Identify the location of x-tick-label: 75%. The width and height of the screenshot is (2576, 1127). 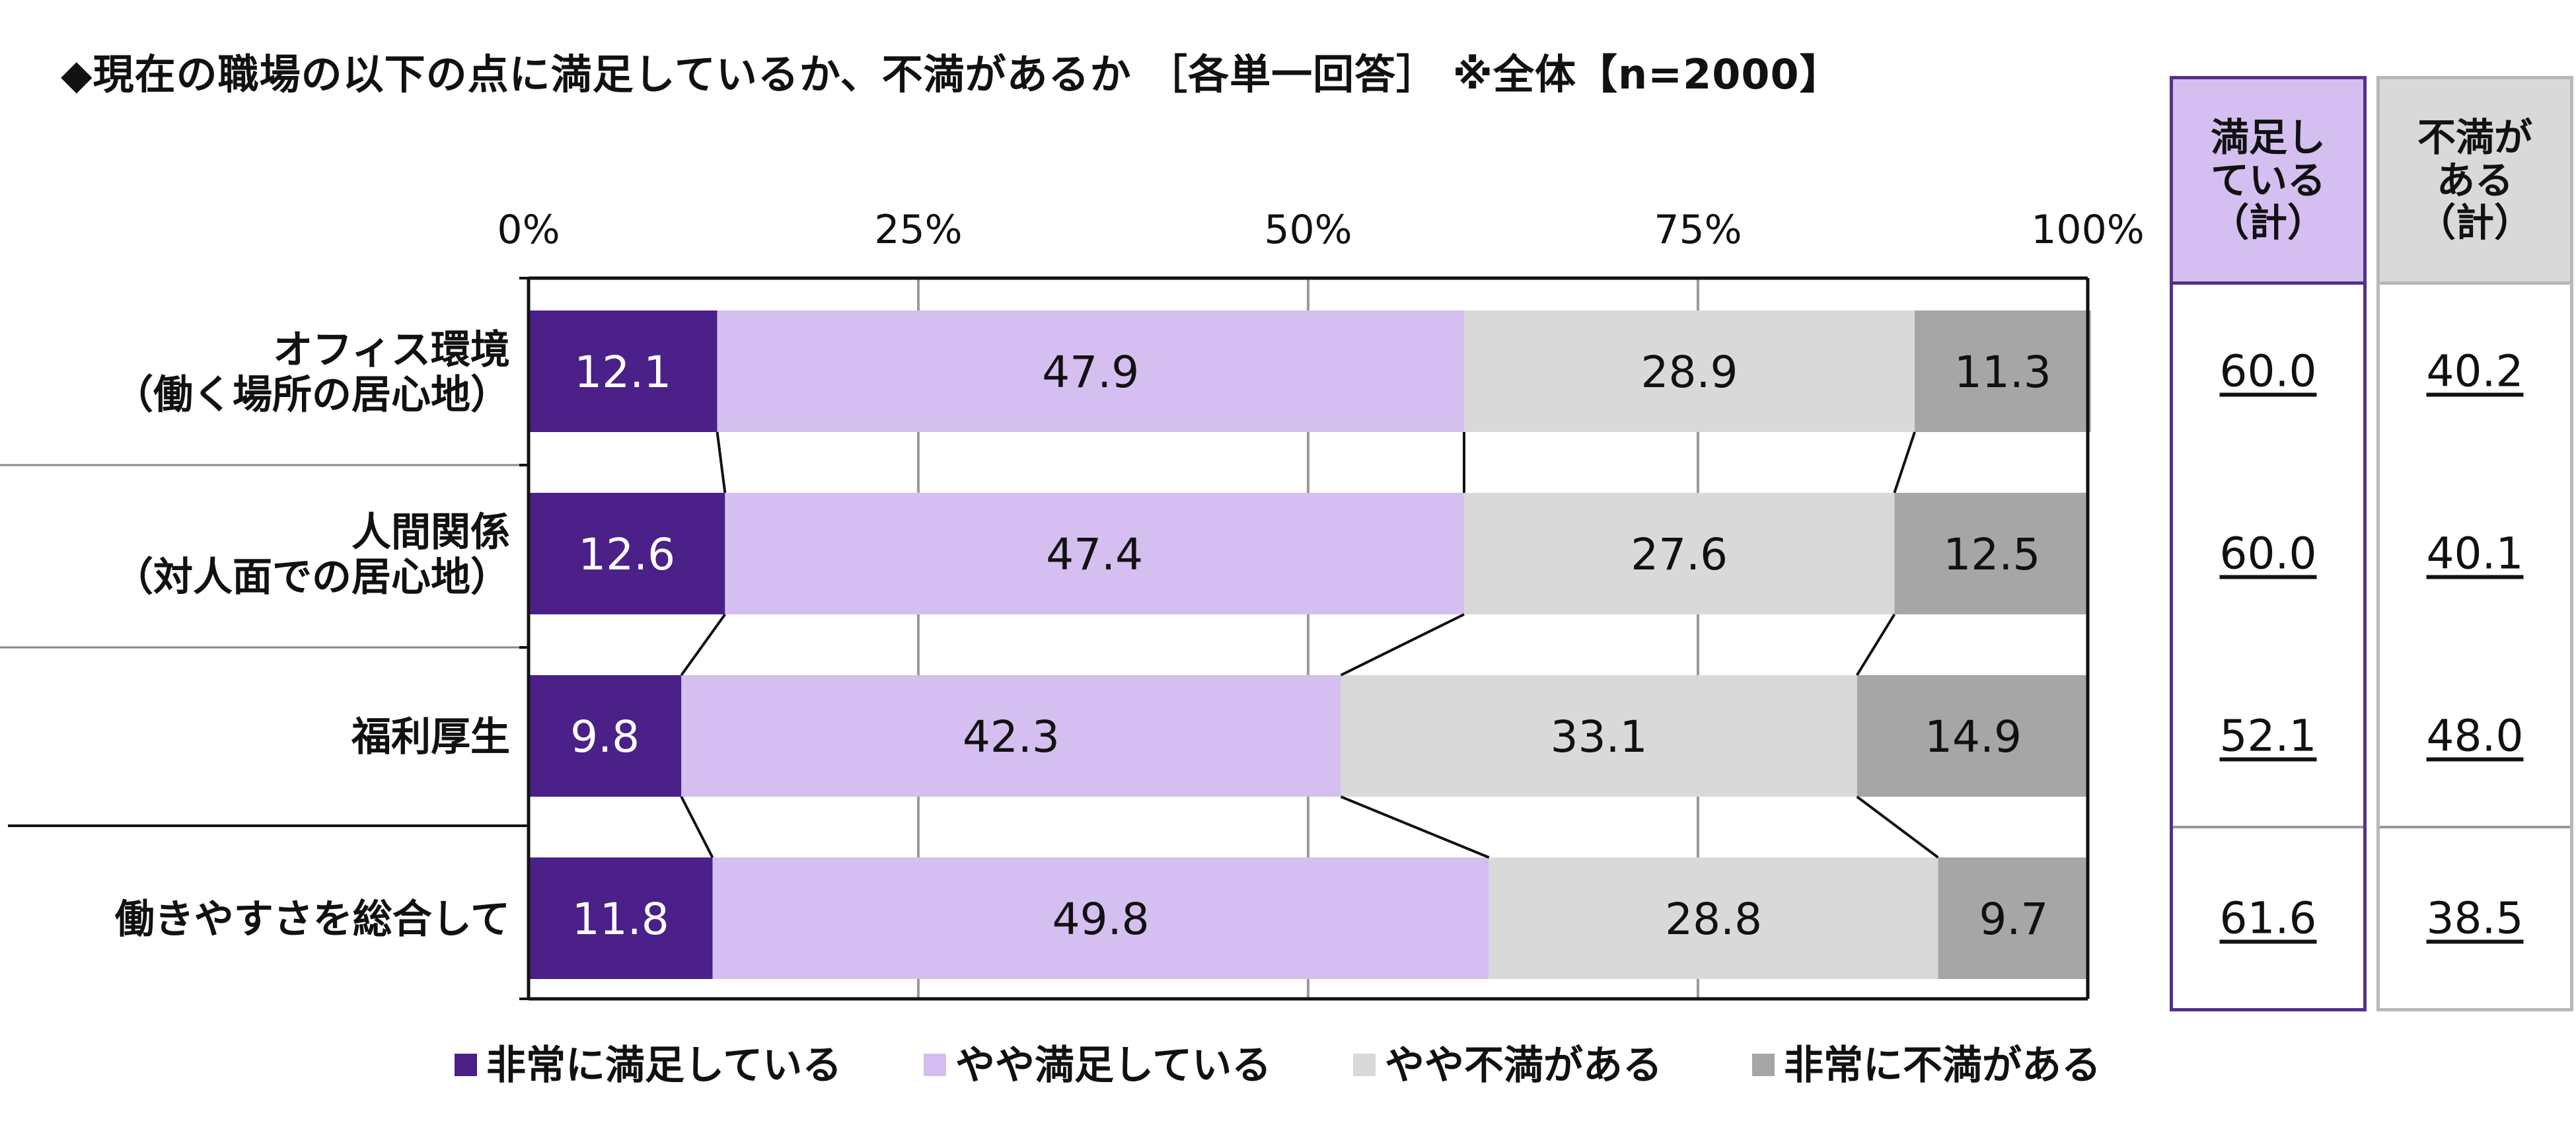
(1698, 230).